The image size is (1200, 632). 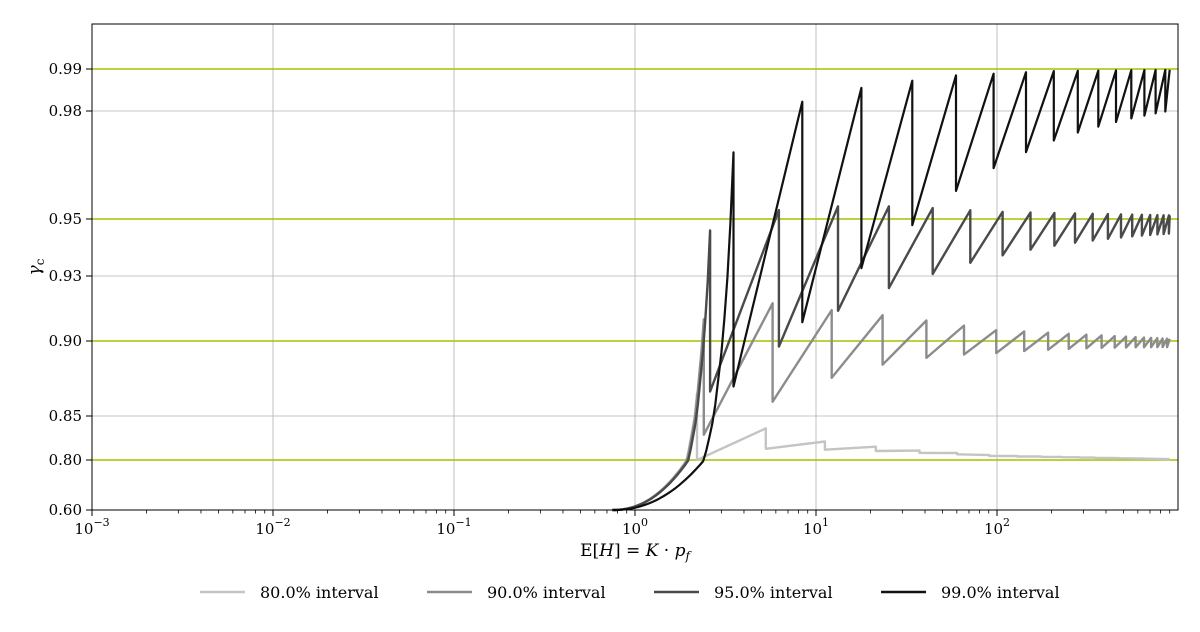 What do you see at coordinates (816, 527) in the screenshot?
I see `x-tick-label: 10¹` at bounding box center [816, 527].